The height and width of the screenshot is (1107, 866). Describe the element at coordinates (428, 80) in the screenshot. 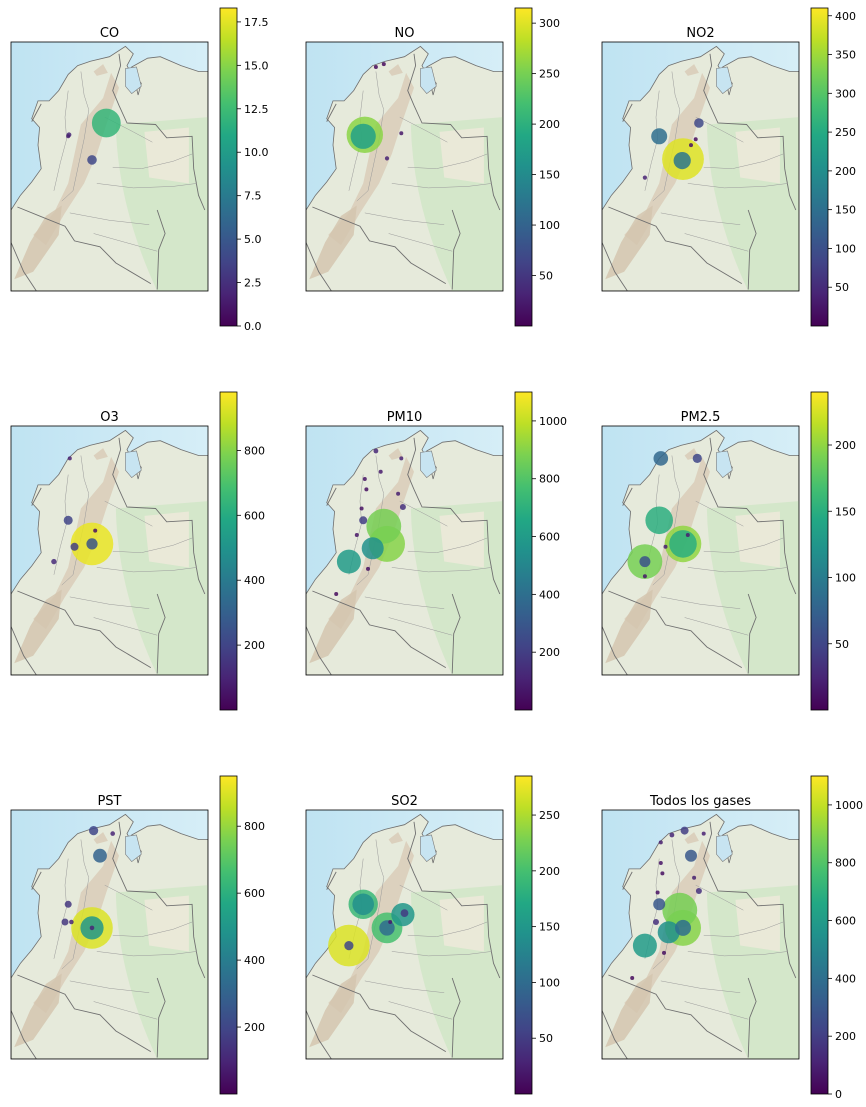

I see `lake-maracaibo` at that location.